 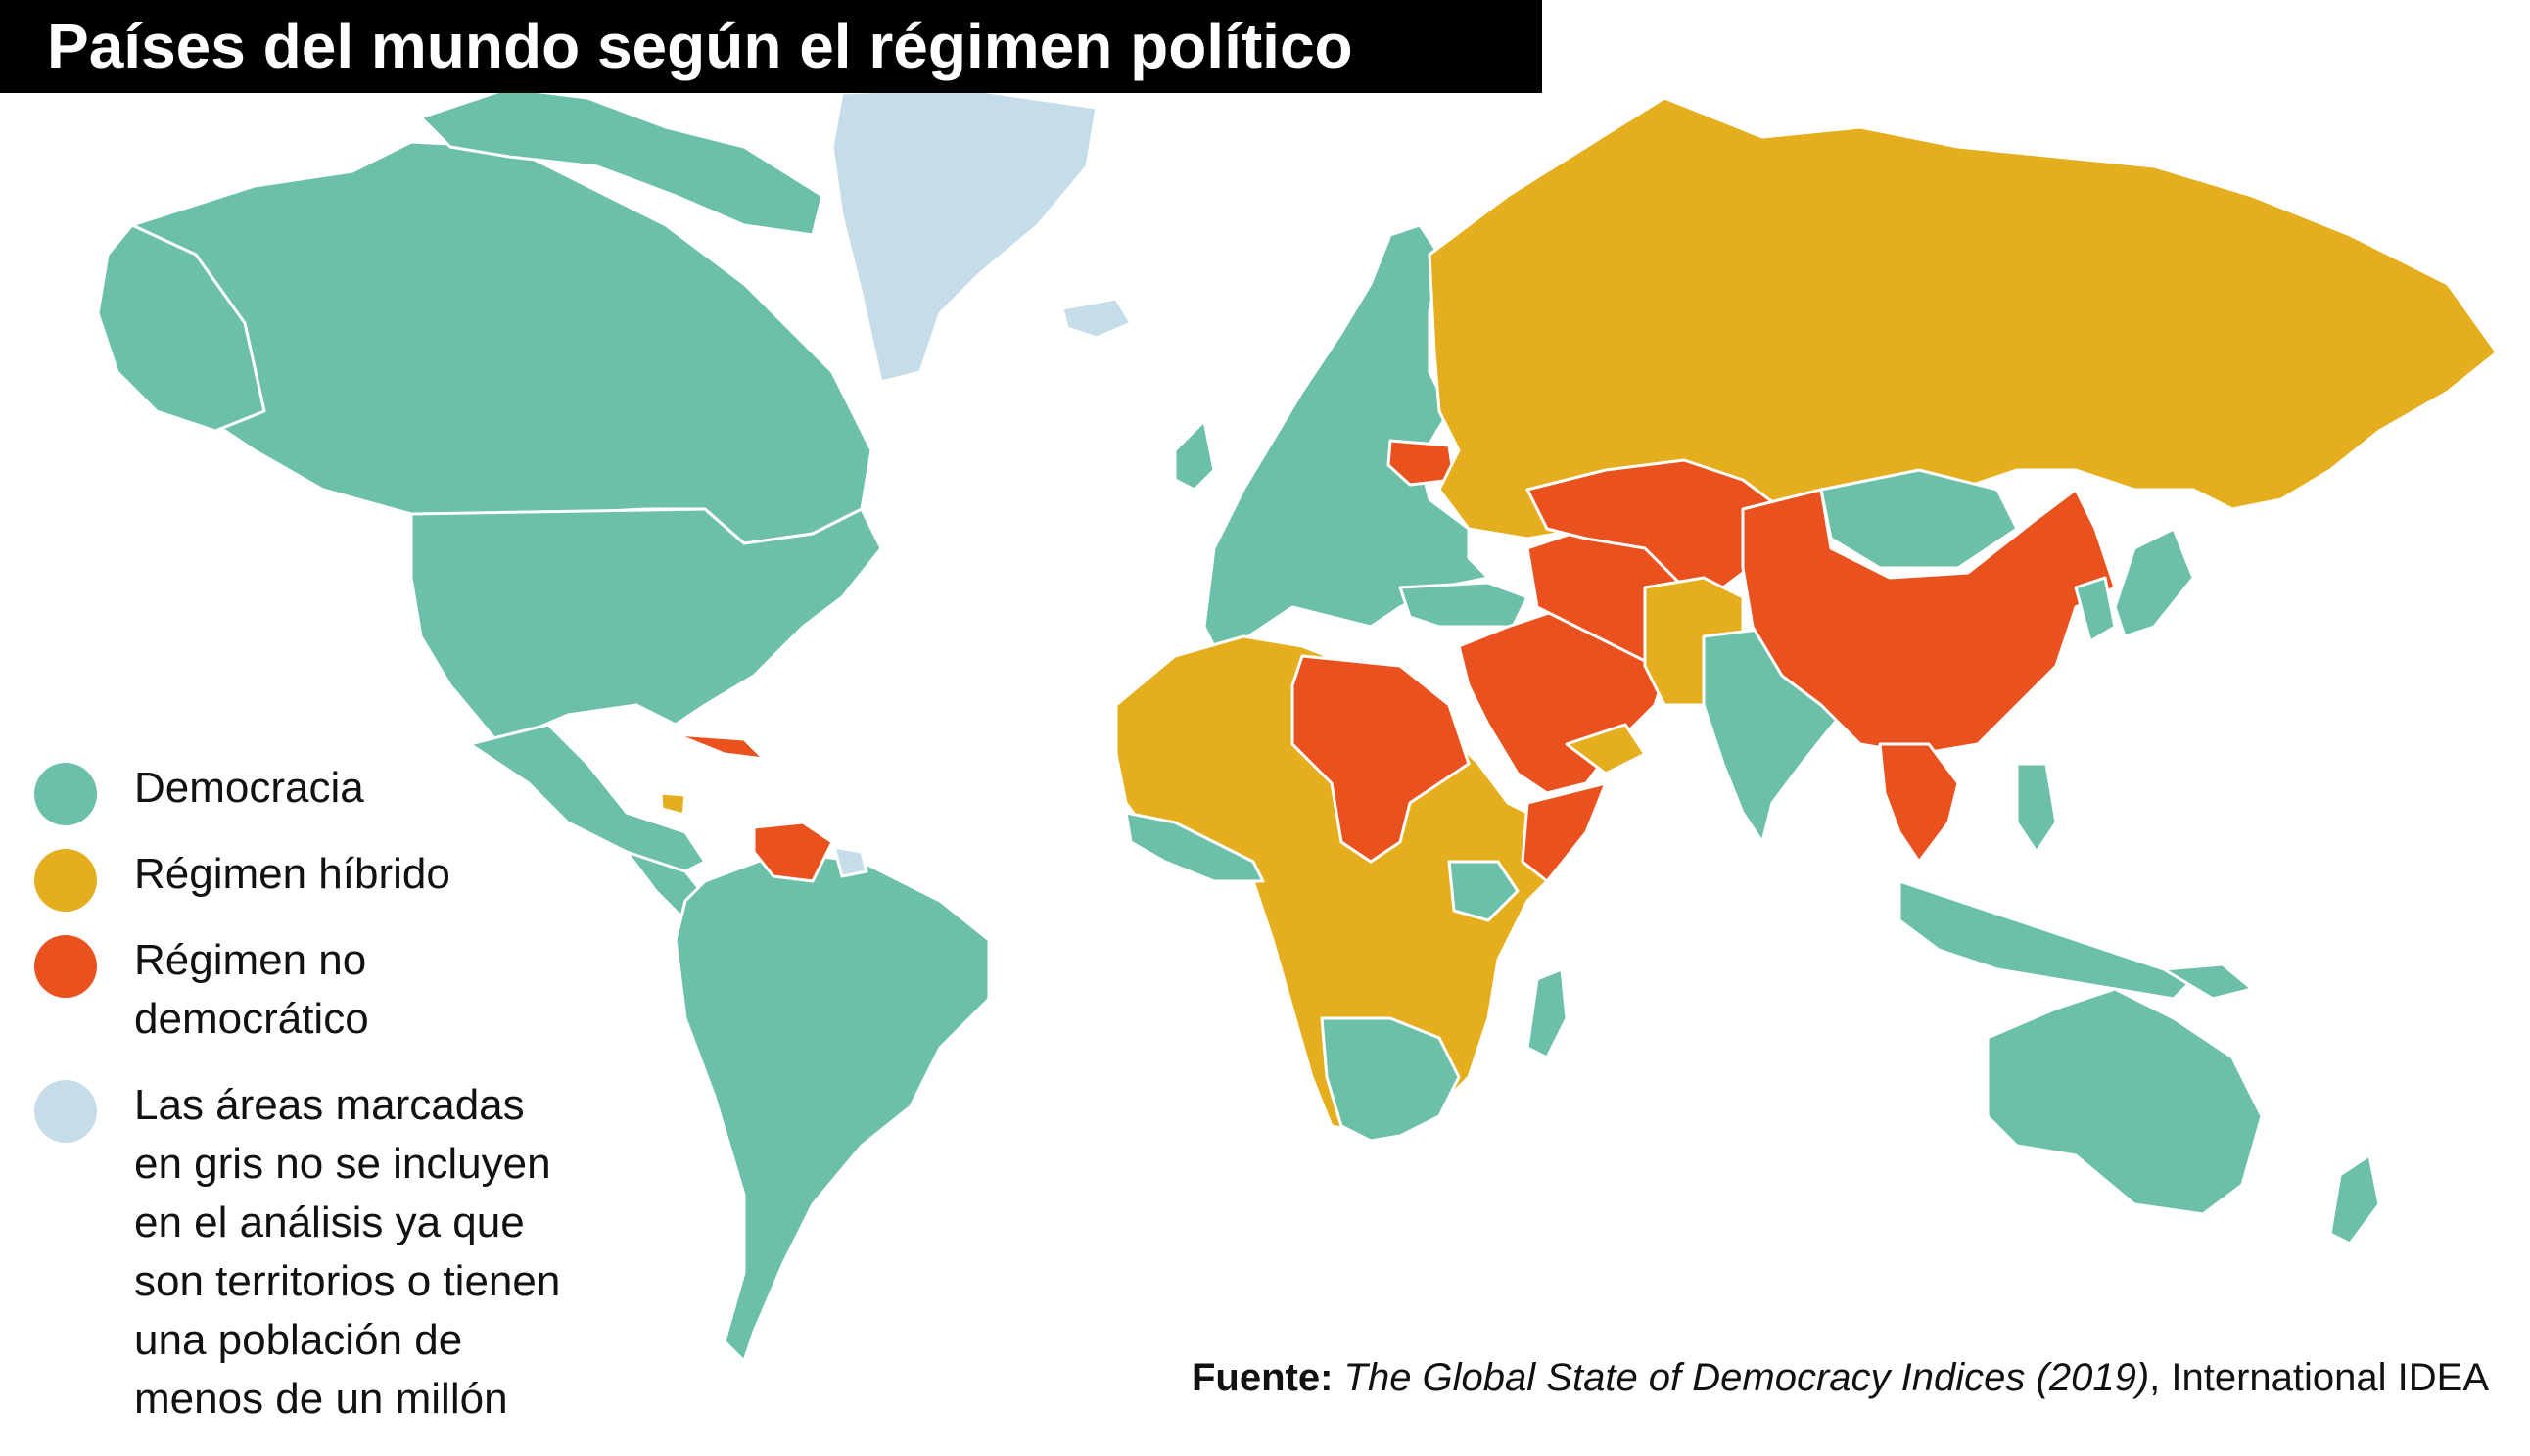 I want to click on legend-item-no-democratico: Régimen no democrático, so click(x=337, y=990).